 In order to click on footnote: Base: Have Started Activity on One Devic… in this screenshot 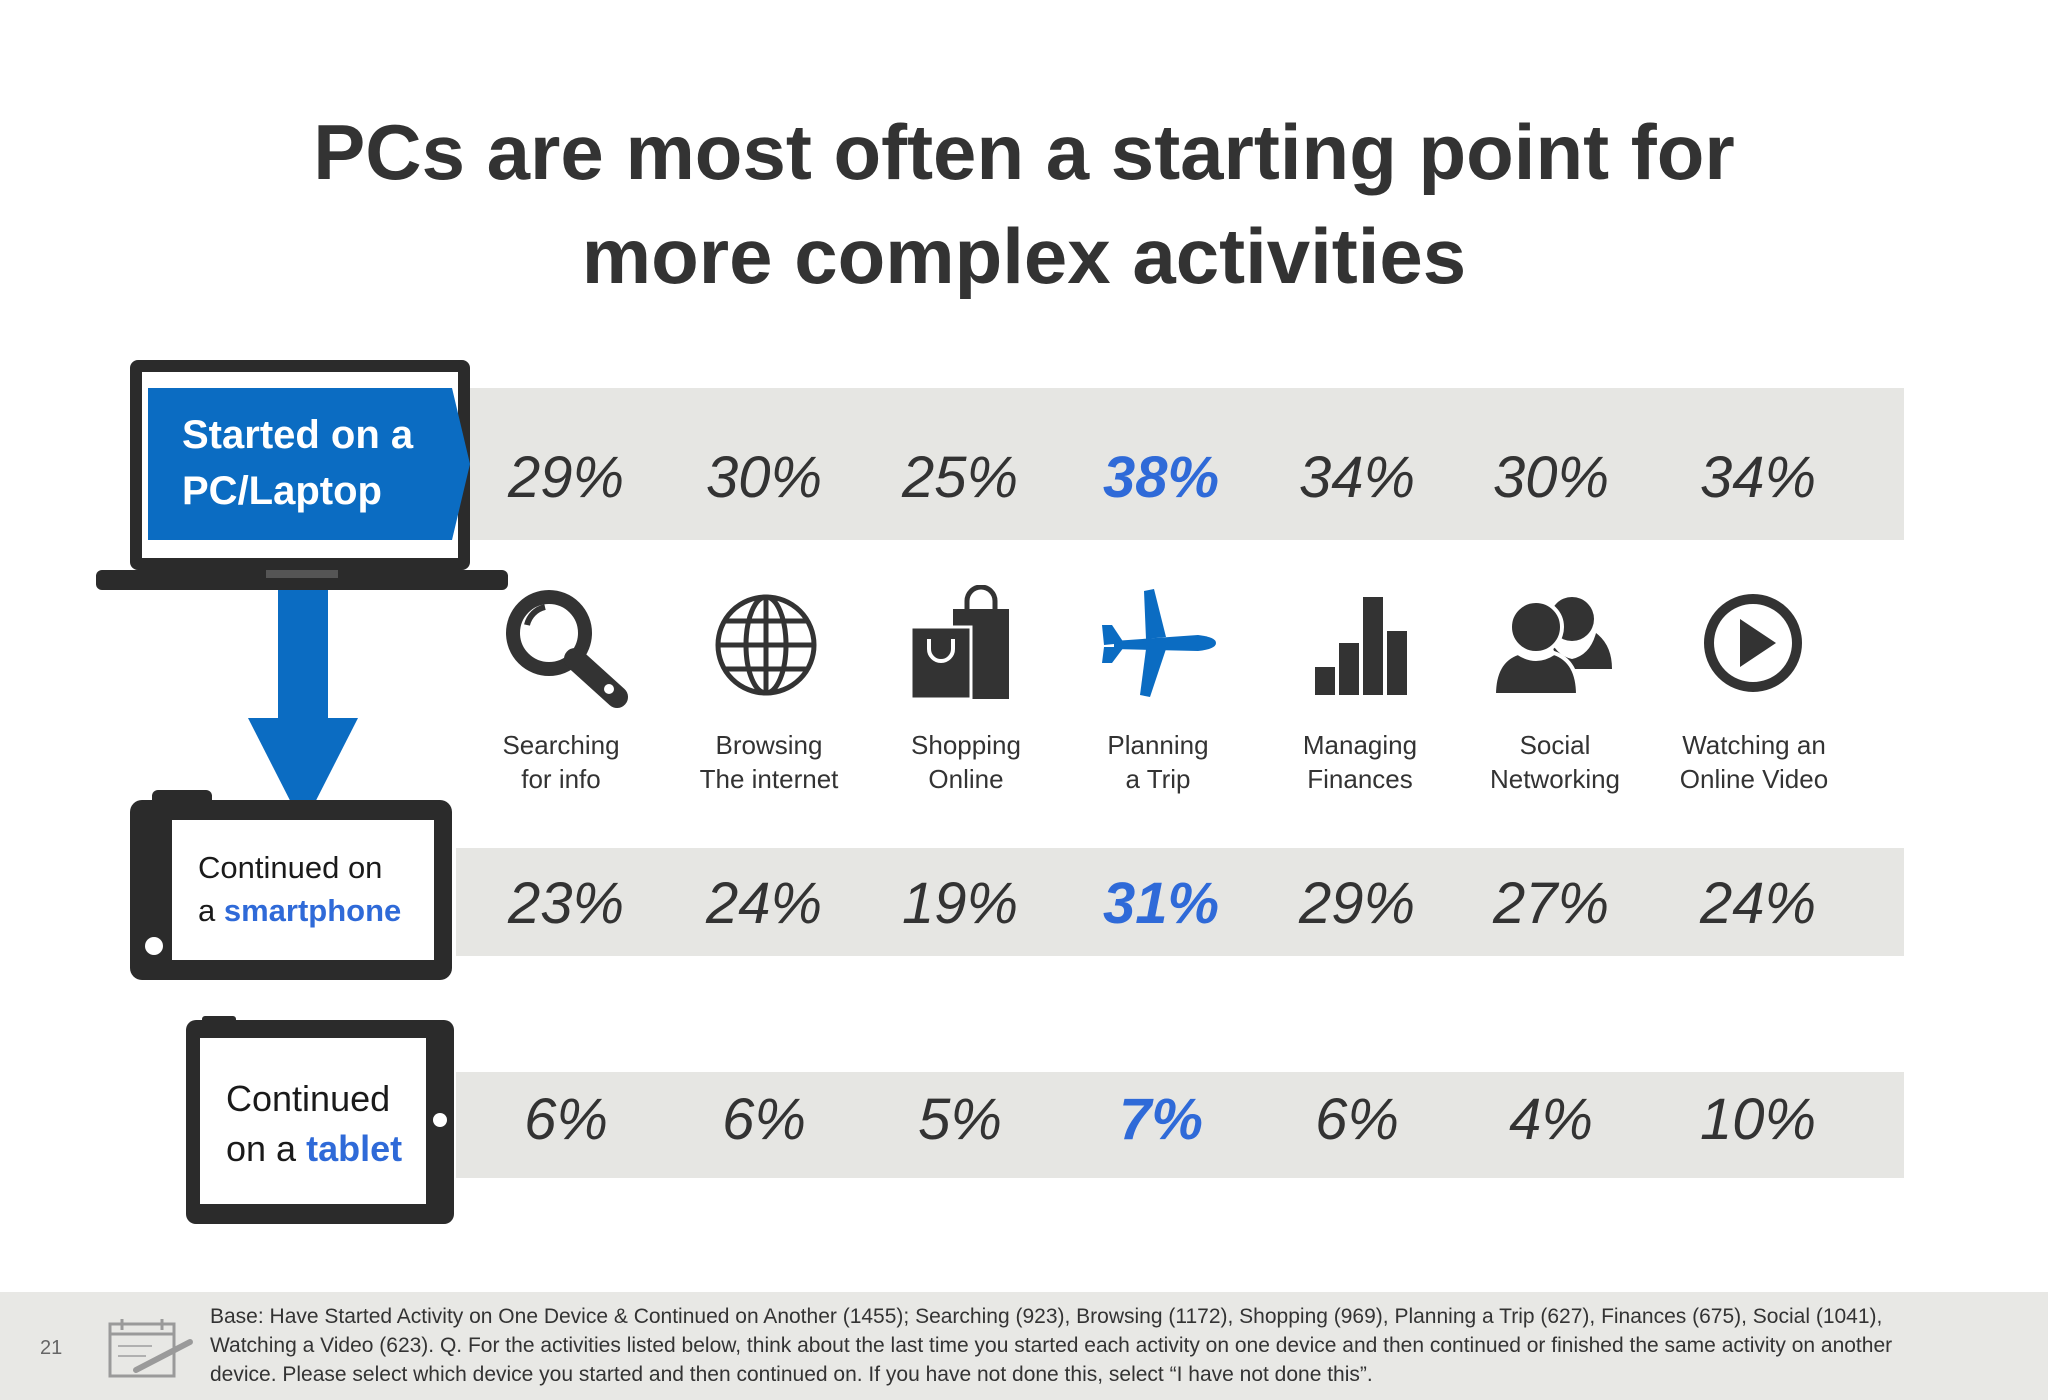, I will do `click(1051, 1345)`.